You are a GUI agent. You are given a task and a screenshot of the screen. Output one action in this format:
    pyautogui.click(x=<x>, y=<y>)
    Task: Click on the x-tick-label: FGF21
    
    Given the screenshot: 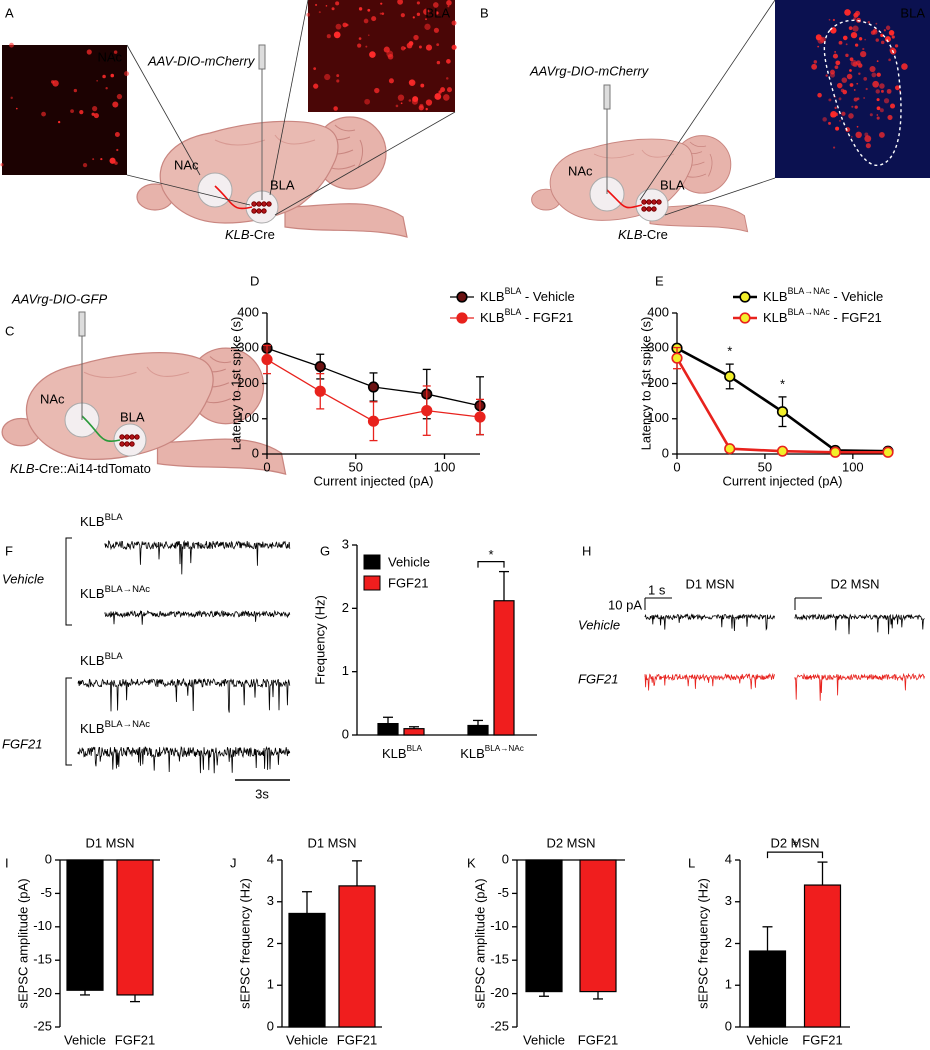 What is the action you would take?
    pyautogui.click(x=357, y=1039)
    